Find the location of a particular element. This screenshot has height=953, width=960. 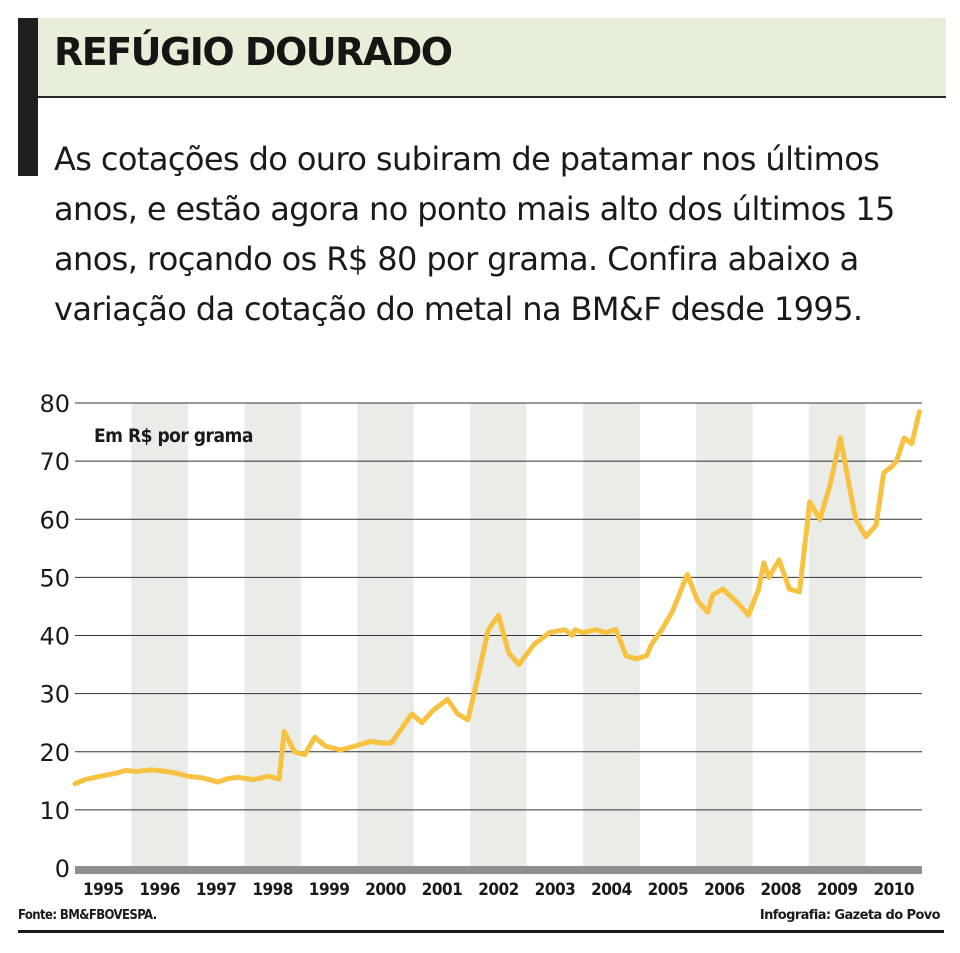

x-tick-label: 2004 is located at coordinates (611, 890).